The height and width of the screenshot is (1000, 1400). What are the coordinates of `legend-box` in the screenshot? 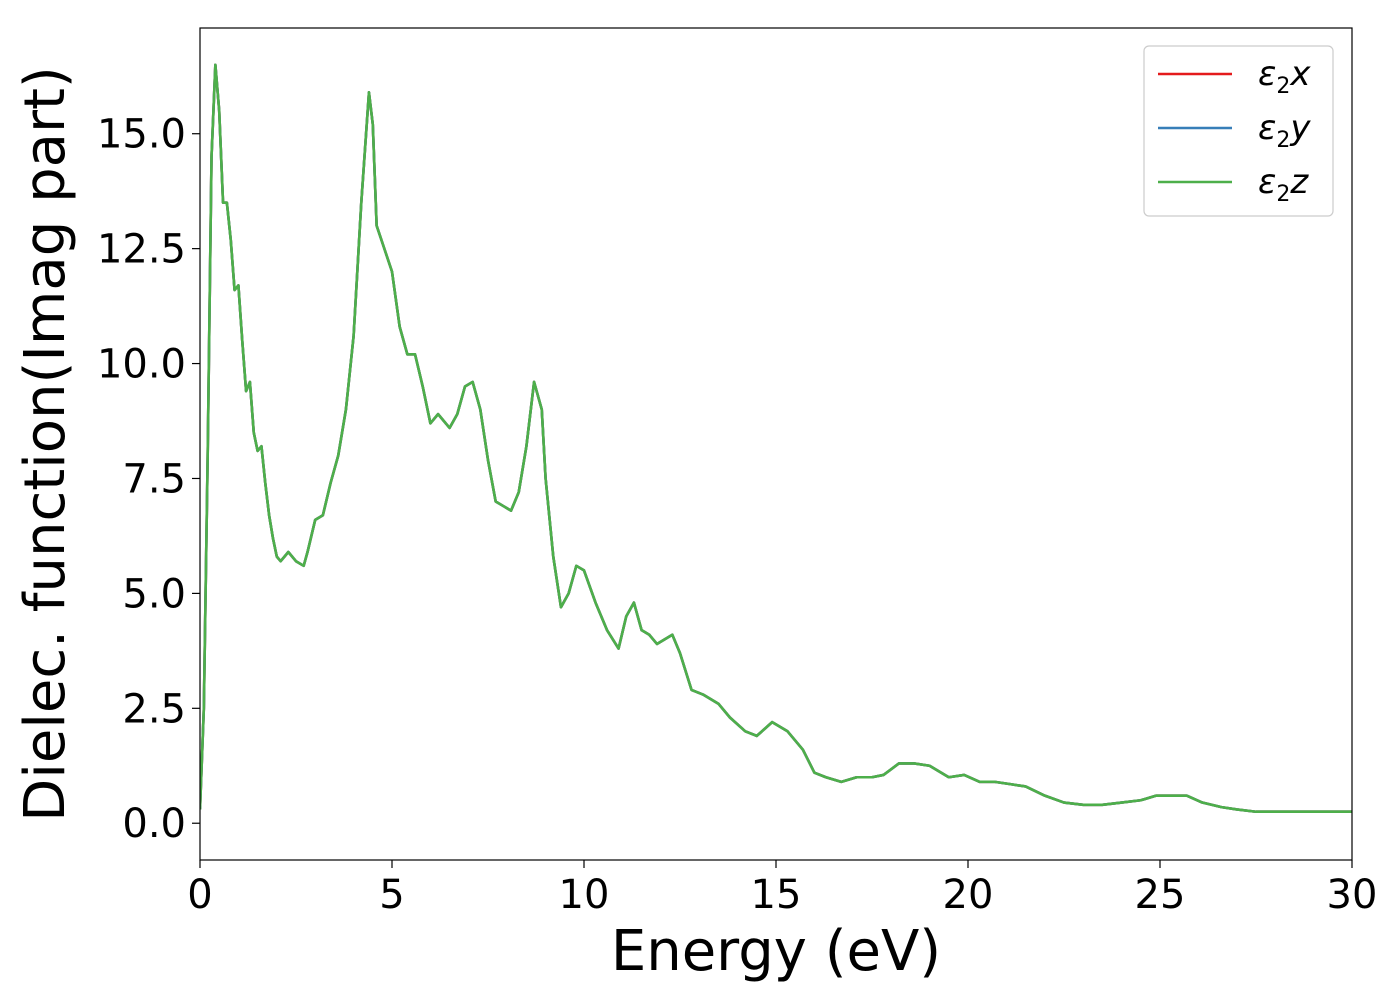 It's located at (1238, 131).